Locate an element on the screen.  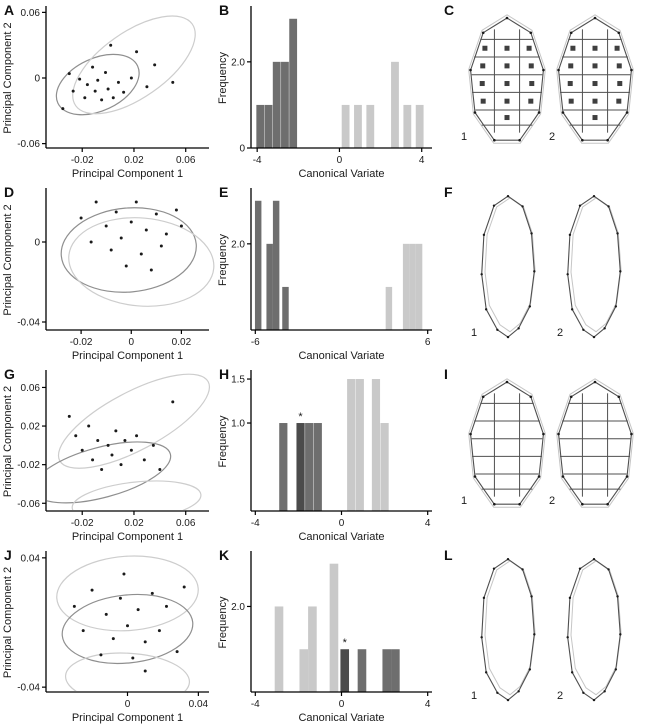
svg-text: -6 is located at coordinates (255, 342).